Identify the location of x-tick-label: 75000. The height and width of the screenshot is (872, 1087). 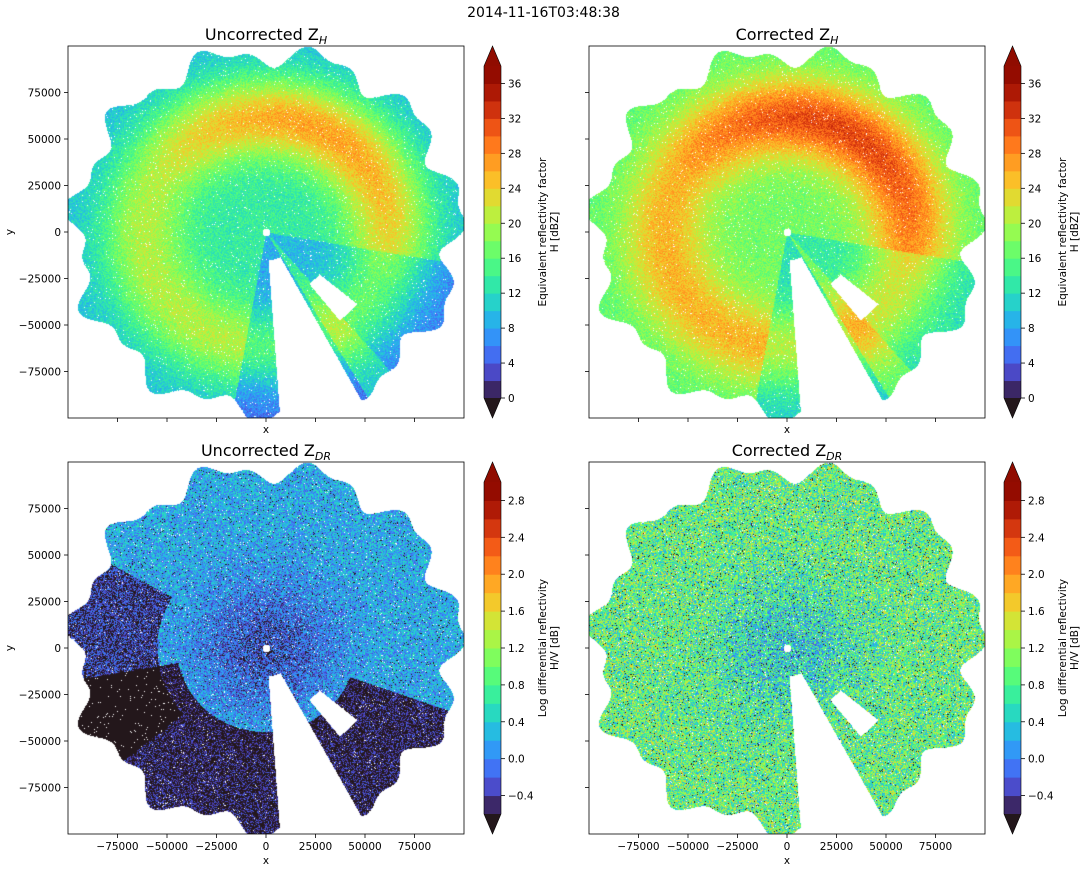
(414, 847).